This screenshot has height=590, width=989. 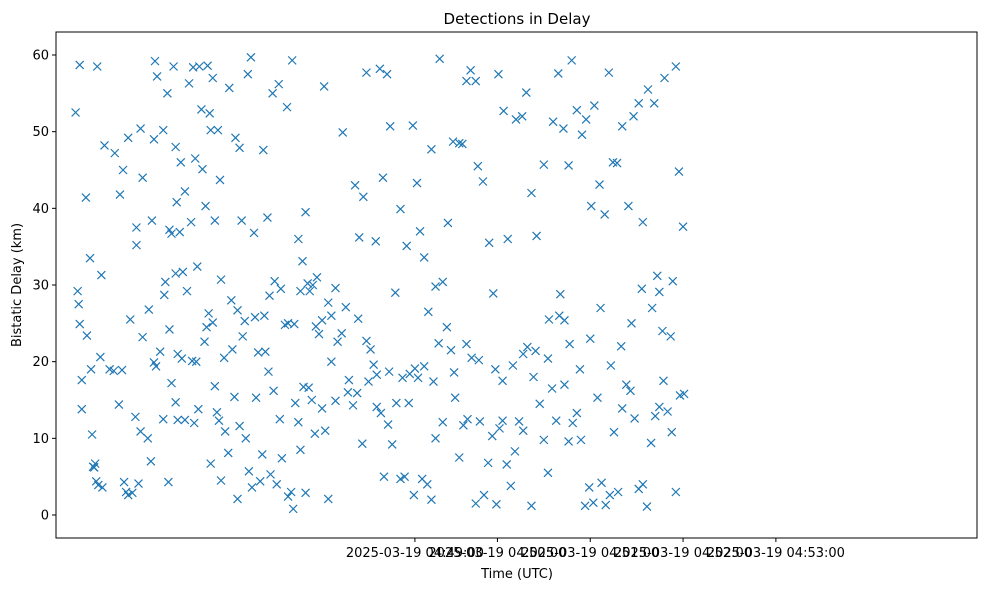 I want to click on y-tick-label: 40, so click(x=40, y=209).